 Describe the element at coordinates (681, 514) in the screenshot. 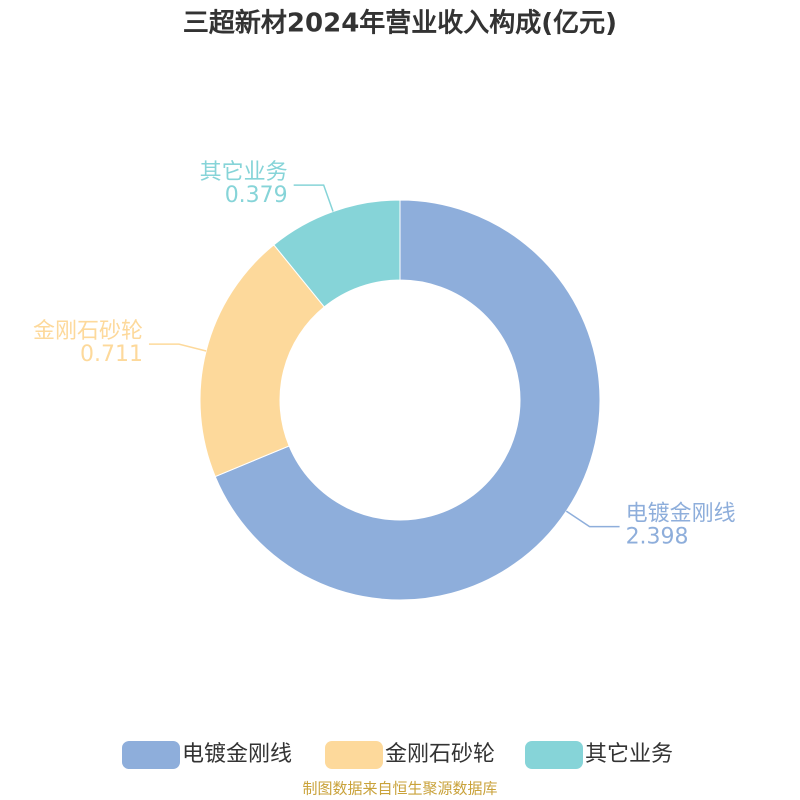

I see `slice-label: 电镀金刚线` at that location.